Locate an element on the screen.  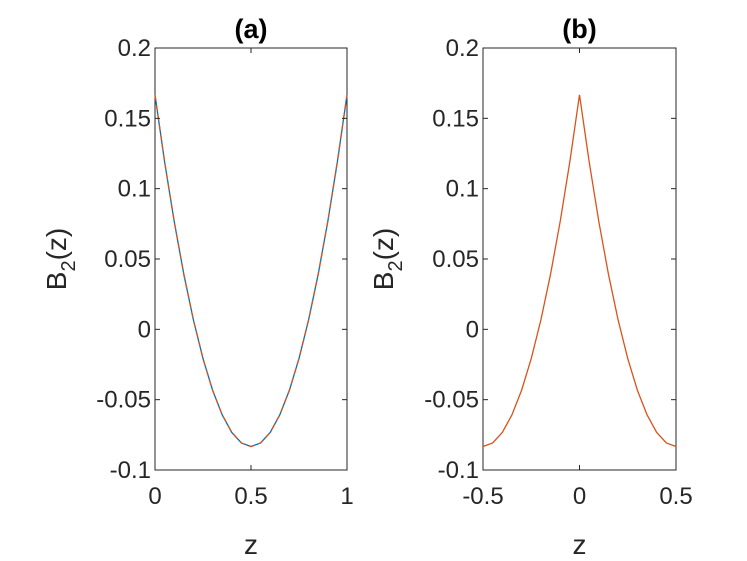
x-tick-label-b: 0 is located at coordinates (579, 496).